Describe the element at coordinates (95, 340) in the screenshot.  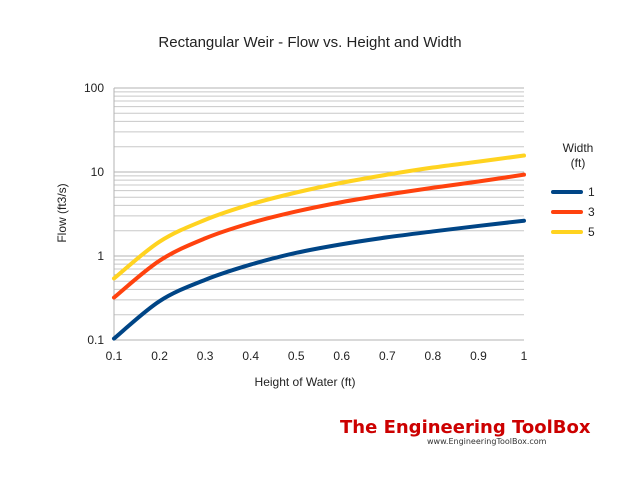
I see `y-tick-label: 0.1` at that location.